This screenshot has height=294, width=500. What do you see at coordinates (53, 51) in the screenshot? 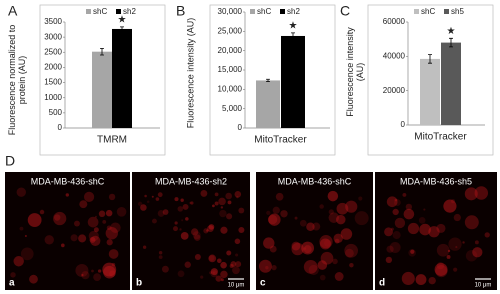
I see `y-tick-label: 2500` at bounding box center [53, 51].